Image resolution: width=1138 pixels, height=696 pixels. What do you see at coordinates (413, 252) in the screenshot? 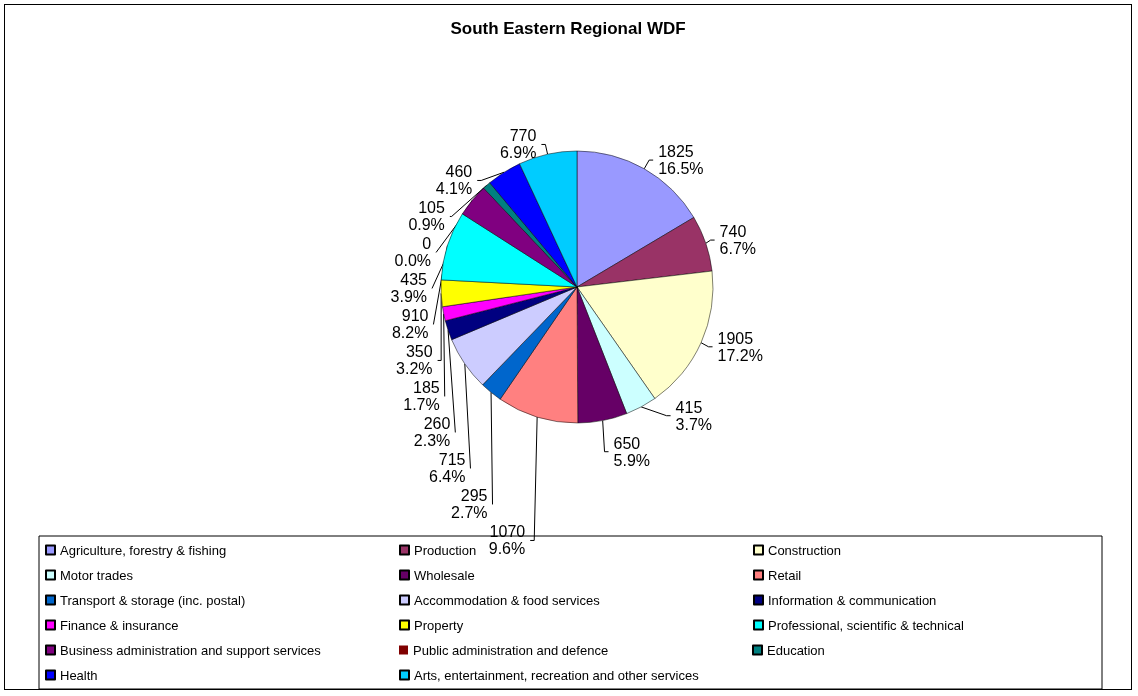
I see `text: 0 0.0%` at bounding box center [413, 252].